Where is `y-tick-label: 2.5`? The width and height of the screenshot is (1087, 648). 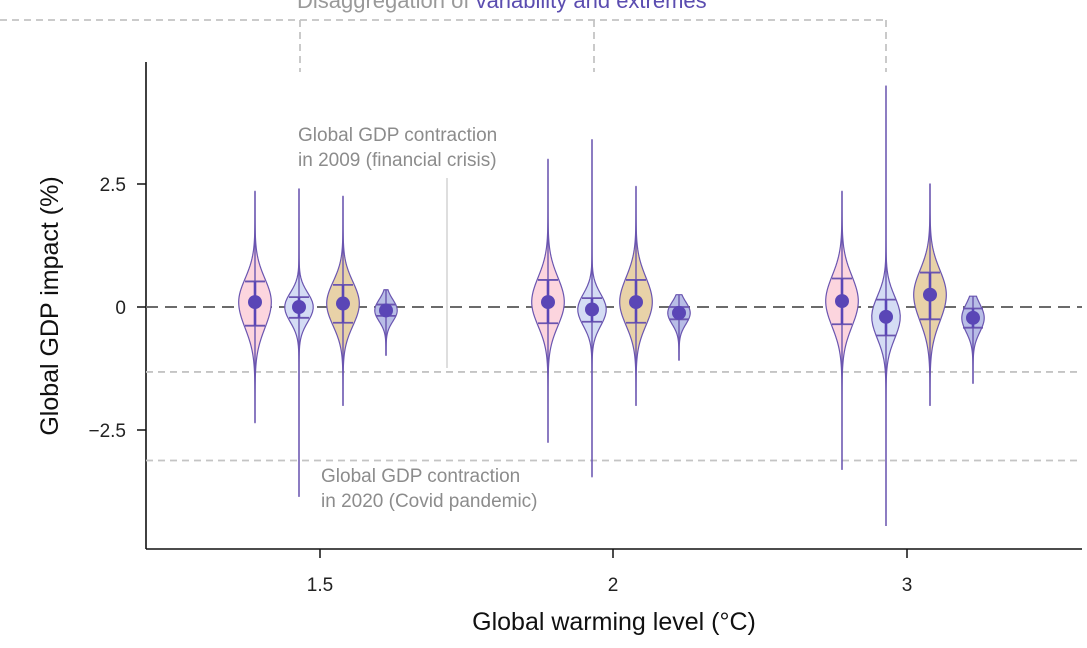 y-tick-label: 2.5 is located at coordinates (113, 185).